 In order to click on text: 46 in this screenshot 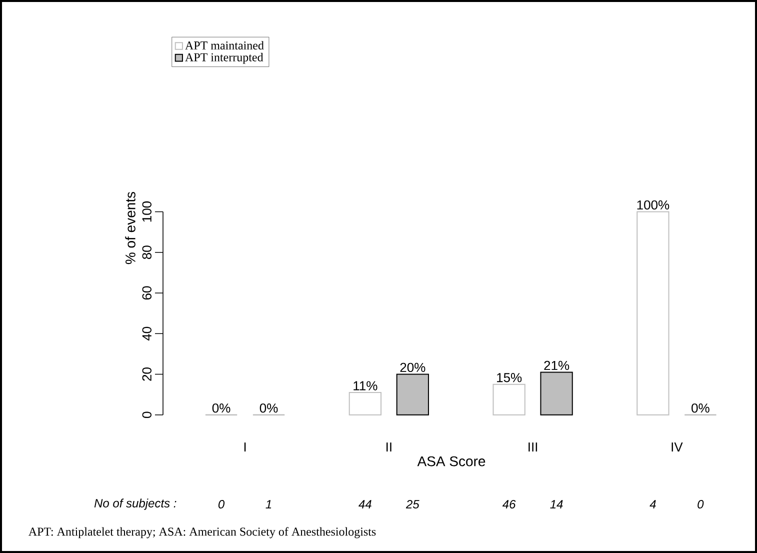, I will do `click(509, 504)`.